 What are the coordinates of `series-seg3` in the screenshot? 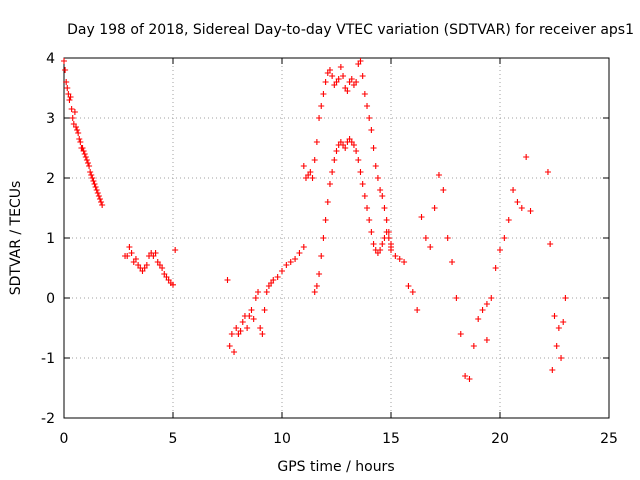 It's located at (265, 299).